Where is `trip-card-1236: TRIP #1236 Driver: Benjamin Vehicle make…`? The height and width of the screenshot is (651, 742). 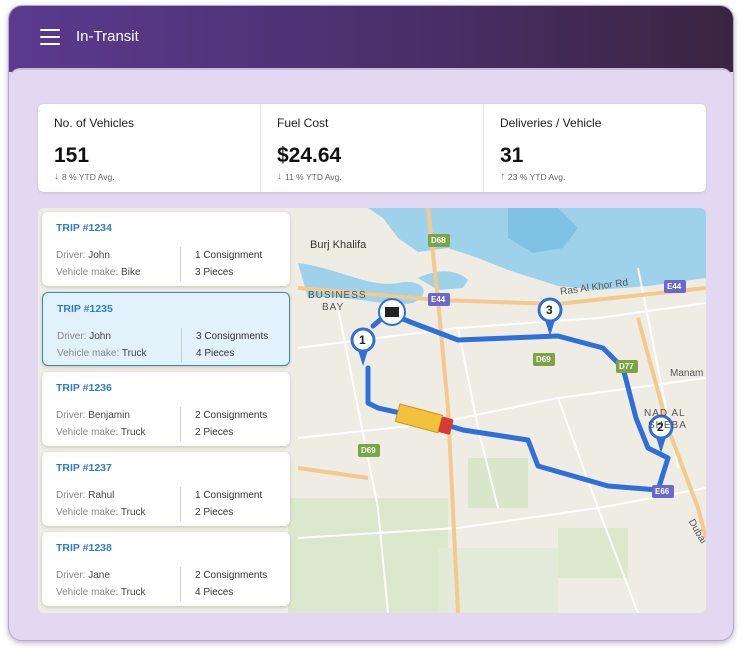
trip-card-1236: TRIP #1236 Driver: Benjamin Vehicle make… is located at coordinates (166, 409).